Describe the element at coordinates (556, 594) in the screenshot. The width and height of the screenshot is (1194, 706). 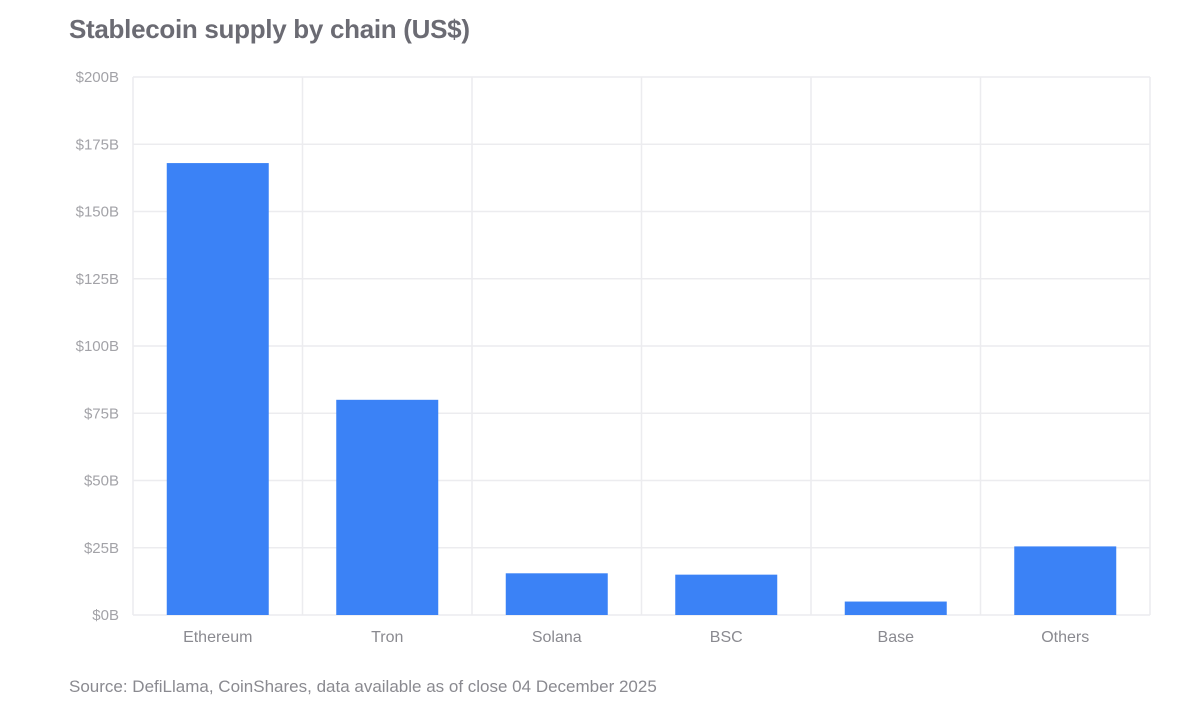
I see `bar-solana` at that location.